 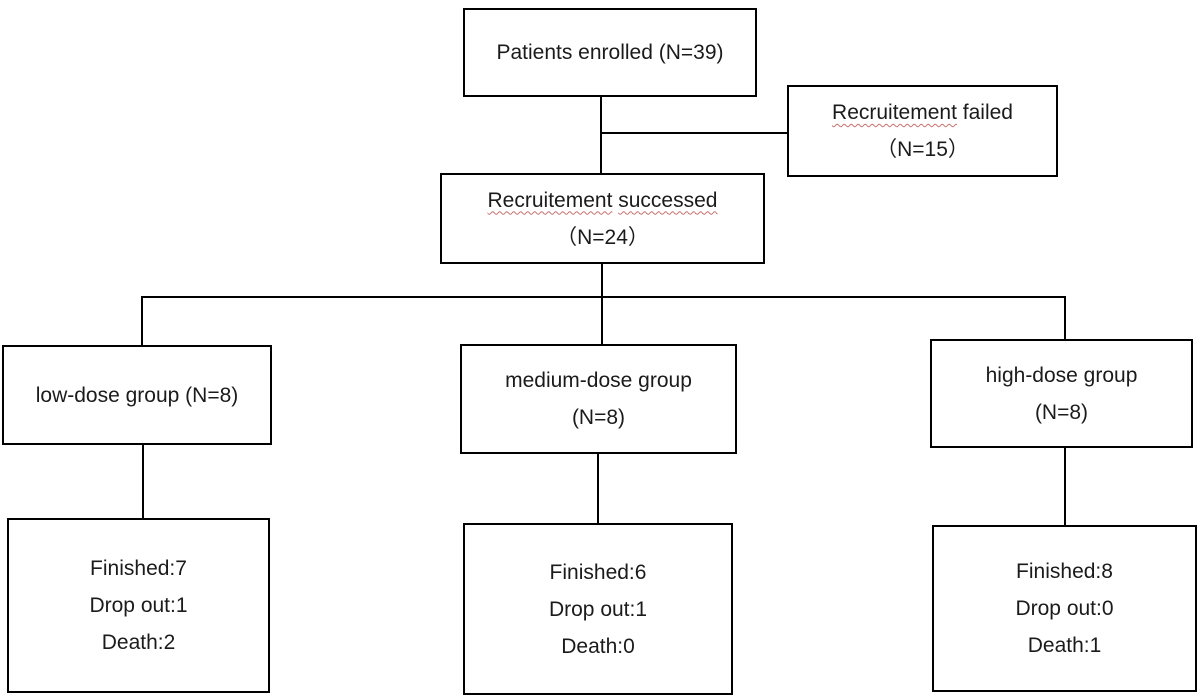 I want to click on connector-enrolled-to-successed, so click(x=601, y=135).